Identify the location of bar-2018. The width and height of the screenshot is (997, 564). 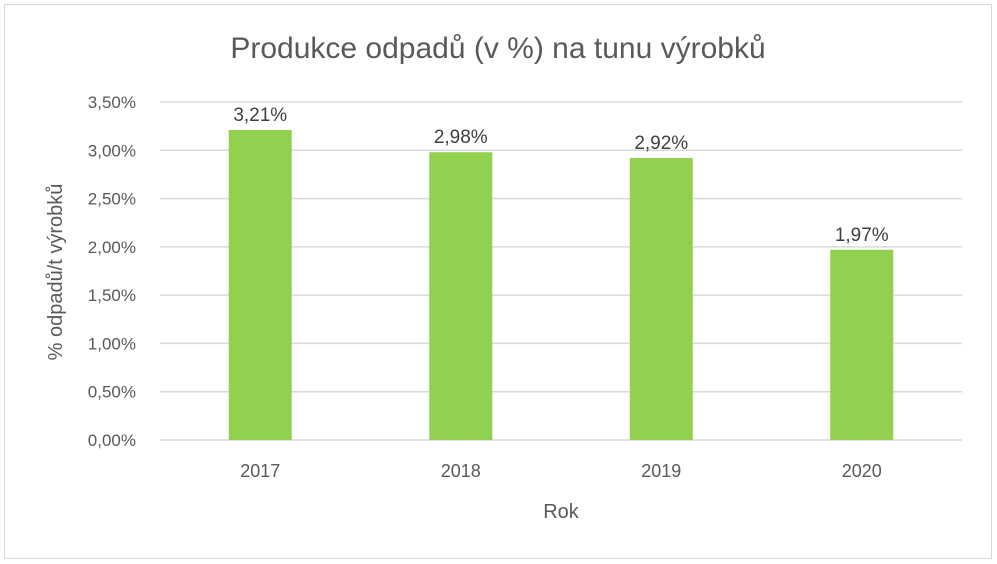
(461, 296).